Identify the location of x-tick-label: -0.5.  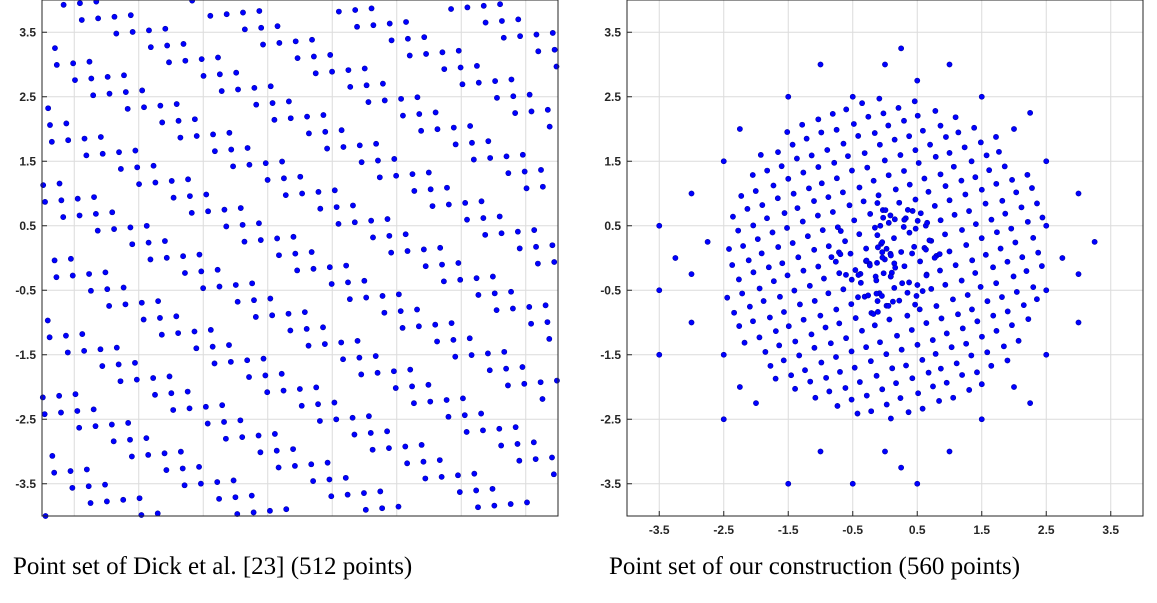
(852, 530).